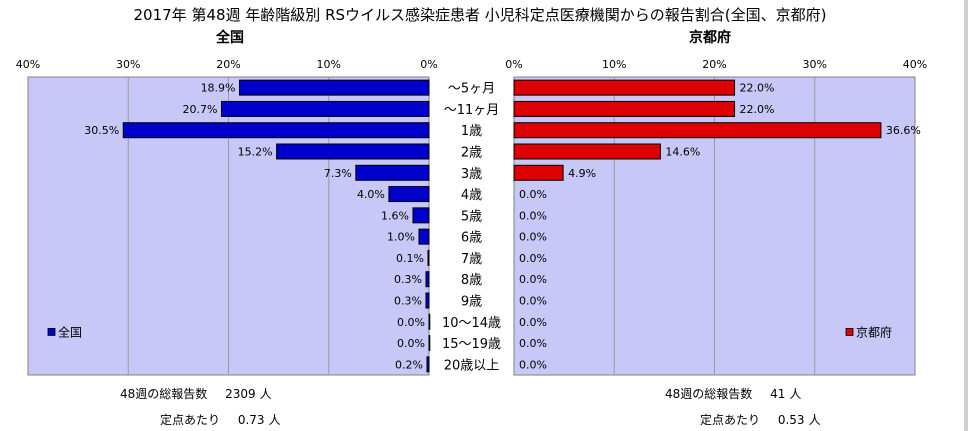  What do you see at coordinates (51, 332) in the screenshot?
I see `left-legend-swatch` at bounding box center [51, 332].